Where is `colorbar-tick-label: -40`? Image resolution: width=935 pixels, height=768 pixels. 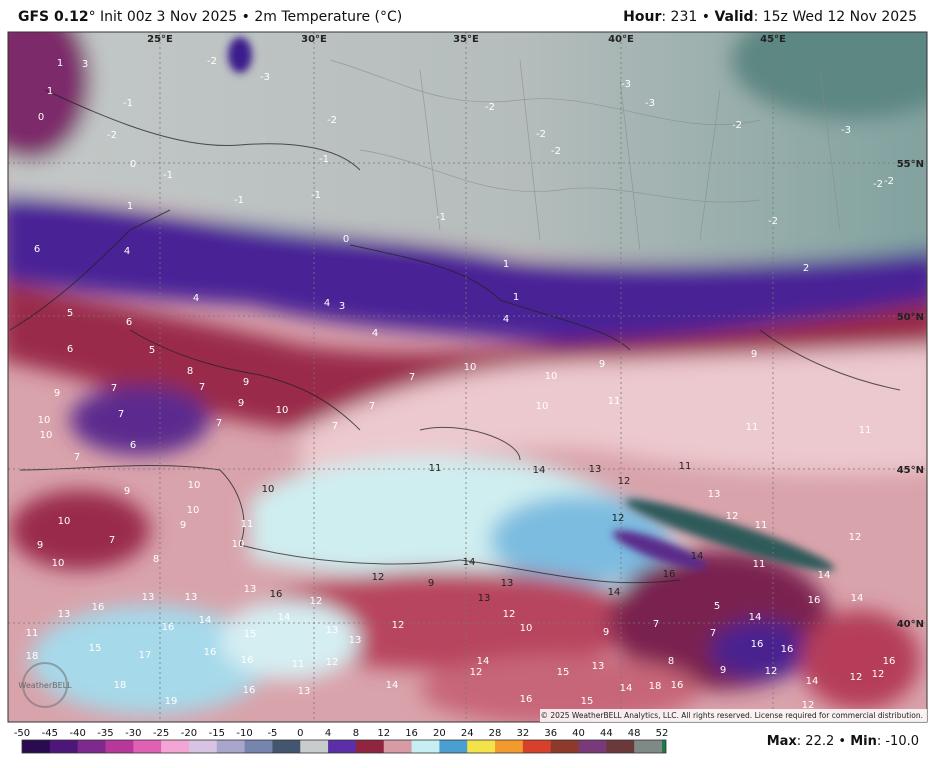 colorbar-tick-label: -40 is located at coordinates (77, 733).